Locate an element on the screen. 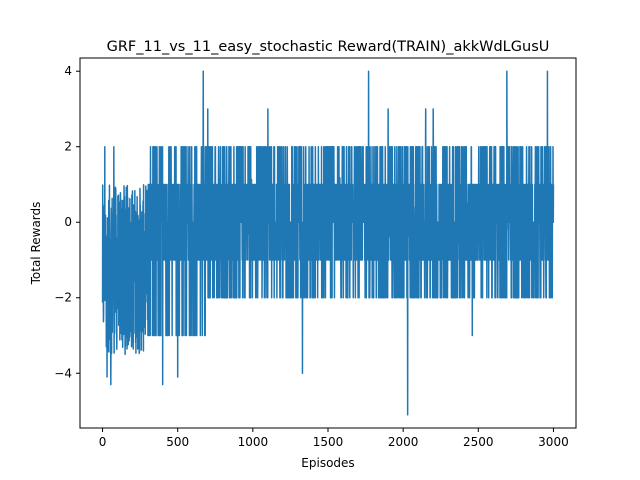 The image size is (640, 480). x-axis: 0 500 1000 1500 2000 2500 3000 is located at coordinates (334, 438).